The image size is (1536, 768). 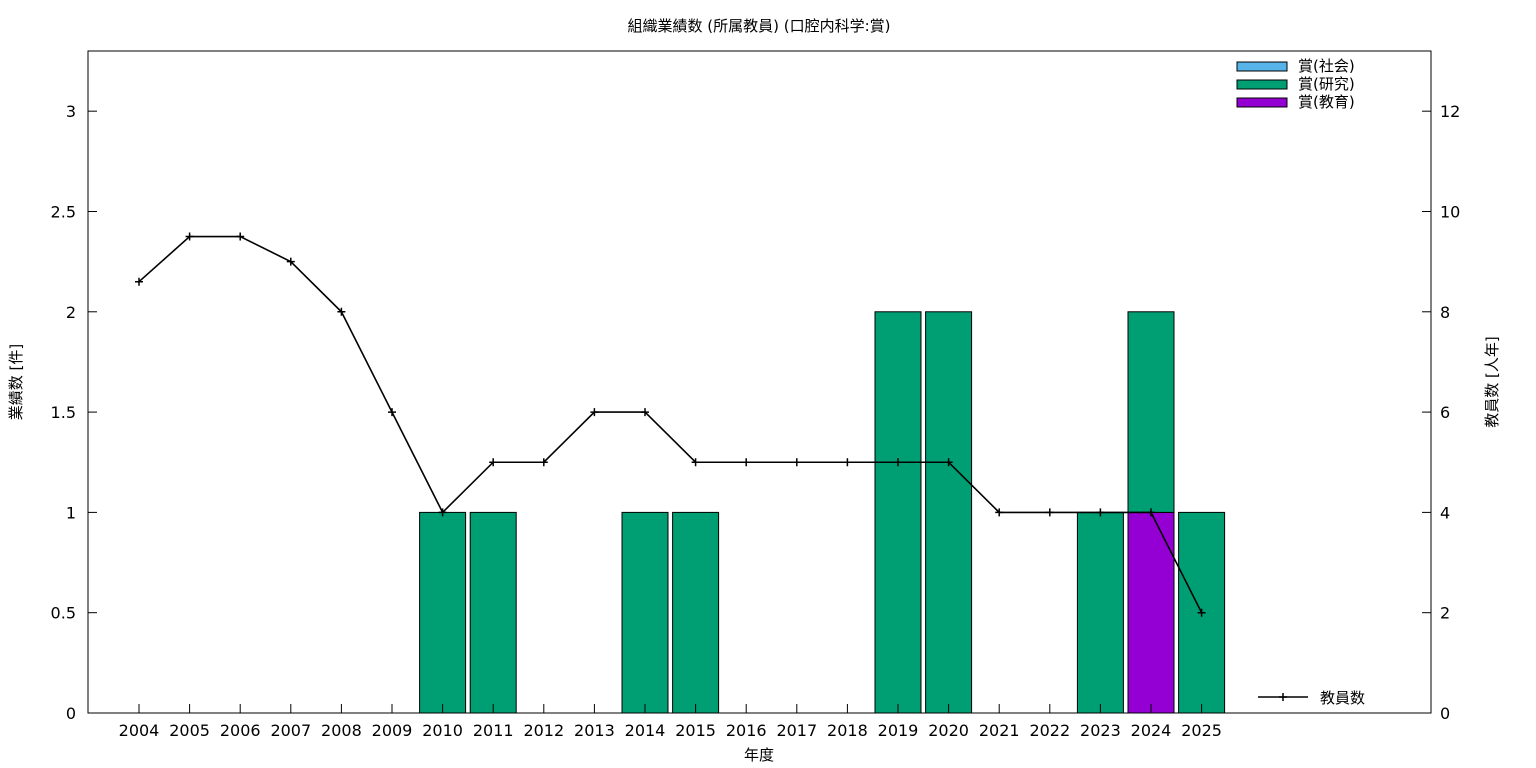 What do you see at coordinates (1492, 381) in the screenshot?
I see `y2-axis-label: 教員数 [人年]` at bounding box center [1492, 381].